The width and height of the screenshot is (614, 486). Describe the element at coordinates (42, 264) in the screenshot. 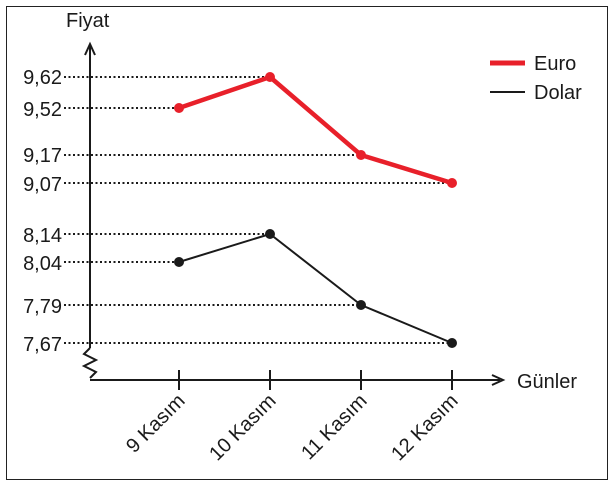

I see `y-tick-label: 8,04` at that location.